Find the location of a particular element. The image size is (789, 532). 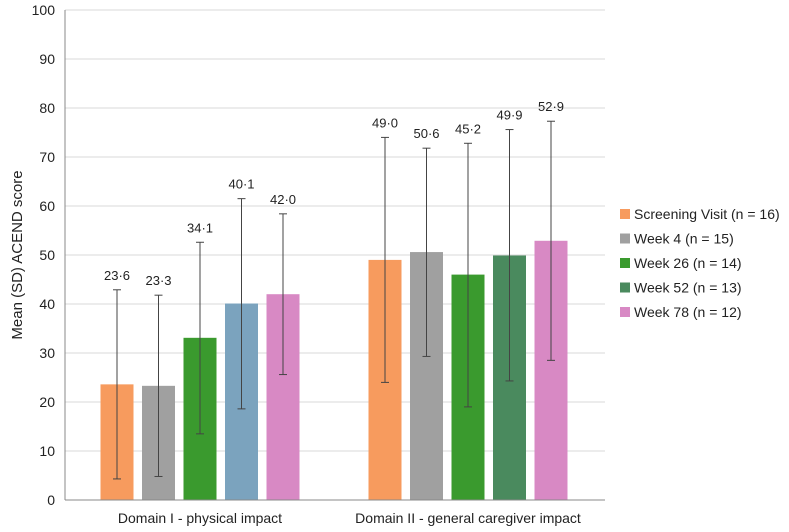

y-tick-label: 0 is located at coordinates (51, 500).